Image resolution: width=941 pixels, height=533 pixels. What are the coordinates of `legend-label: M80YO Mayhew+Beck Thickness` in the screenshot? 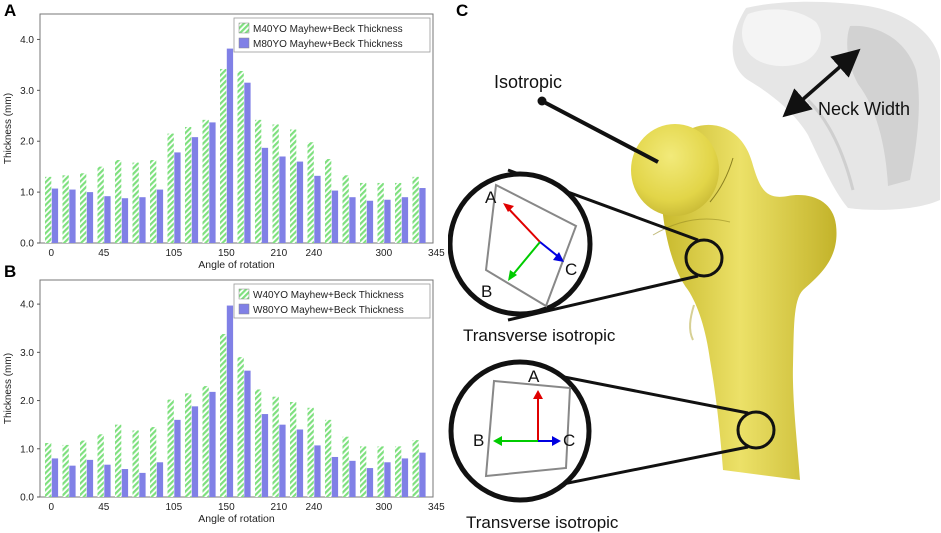 It's located at (328, 44).